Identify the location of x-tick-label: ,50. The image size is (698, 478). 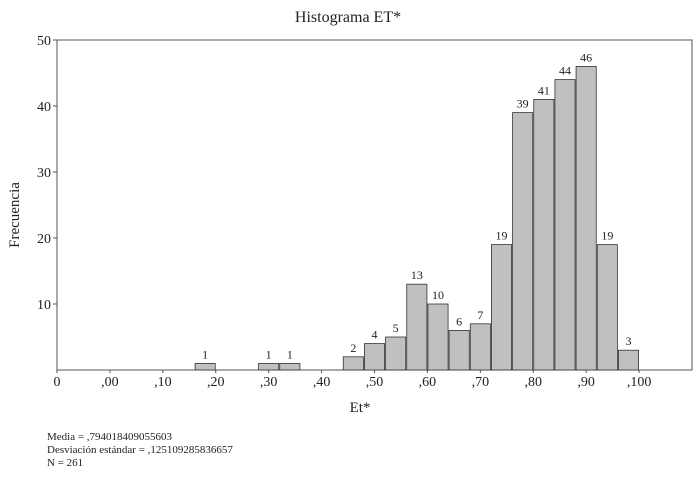
(375, 382).